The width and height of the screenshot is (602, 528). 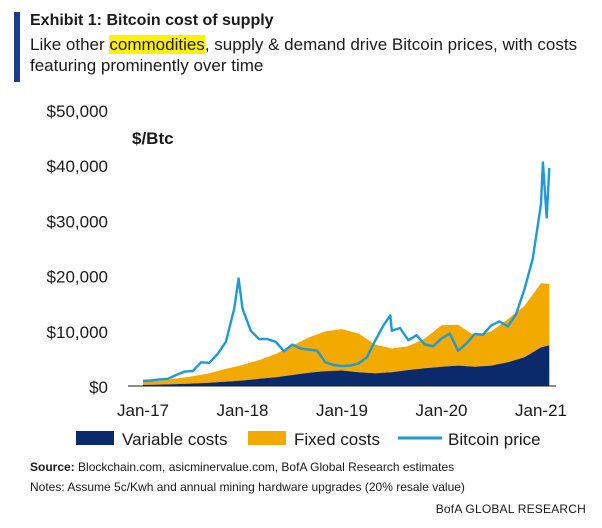 What do you see at coordinates (243, 410) in the screenshot?
I see `x-tick-label: Jan-18` at bounding box center [243, 410].